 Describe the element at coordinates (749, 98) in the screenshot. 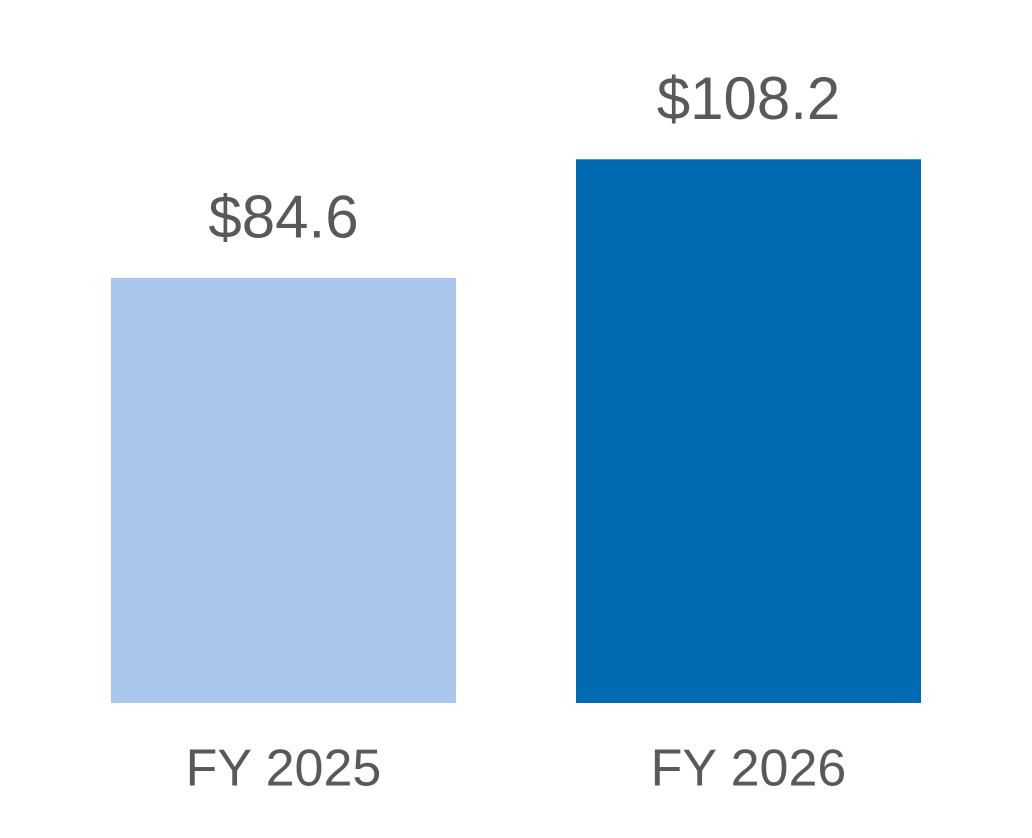

I see `value-label: $108.2` at that location.